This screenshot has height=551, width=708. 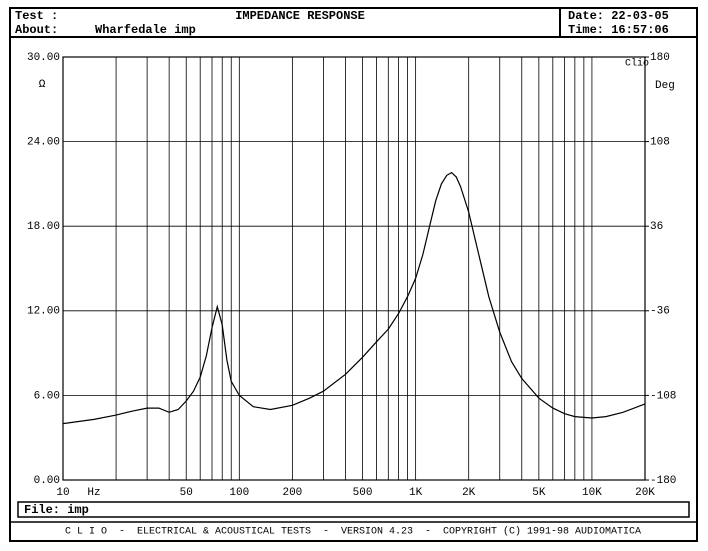 I want to click on x-tick-label: 20K, so click(x=645, y=493).